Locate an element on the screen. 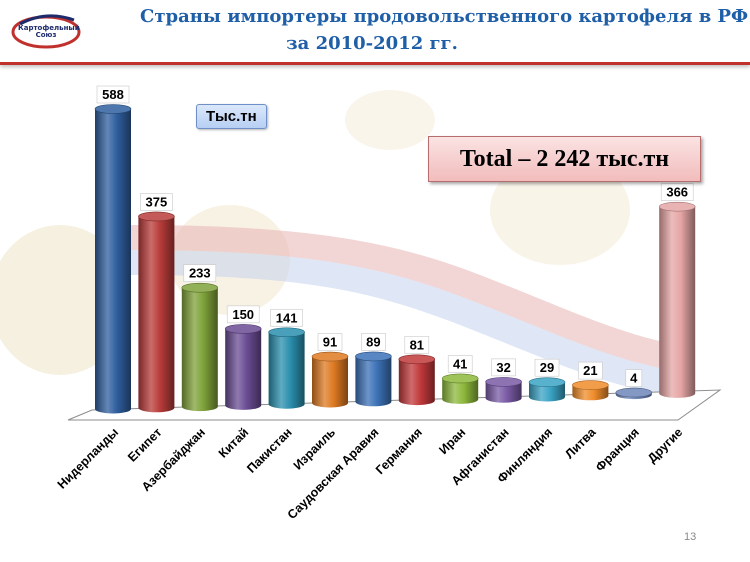  value-label: 233 is located at coordinates (200, 273).